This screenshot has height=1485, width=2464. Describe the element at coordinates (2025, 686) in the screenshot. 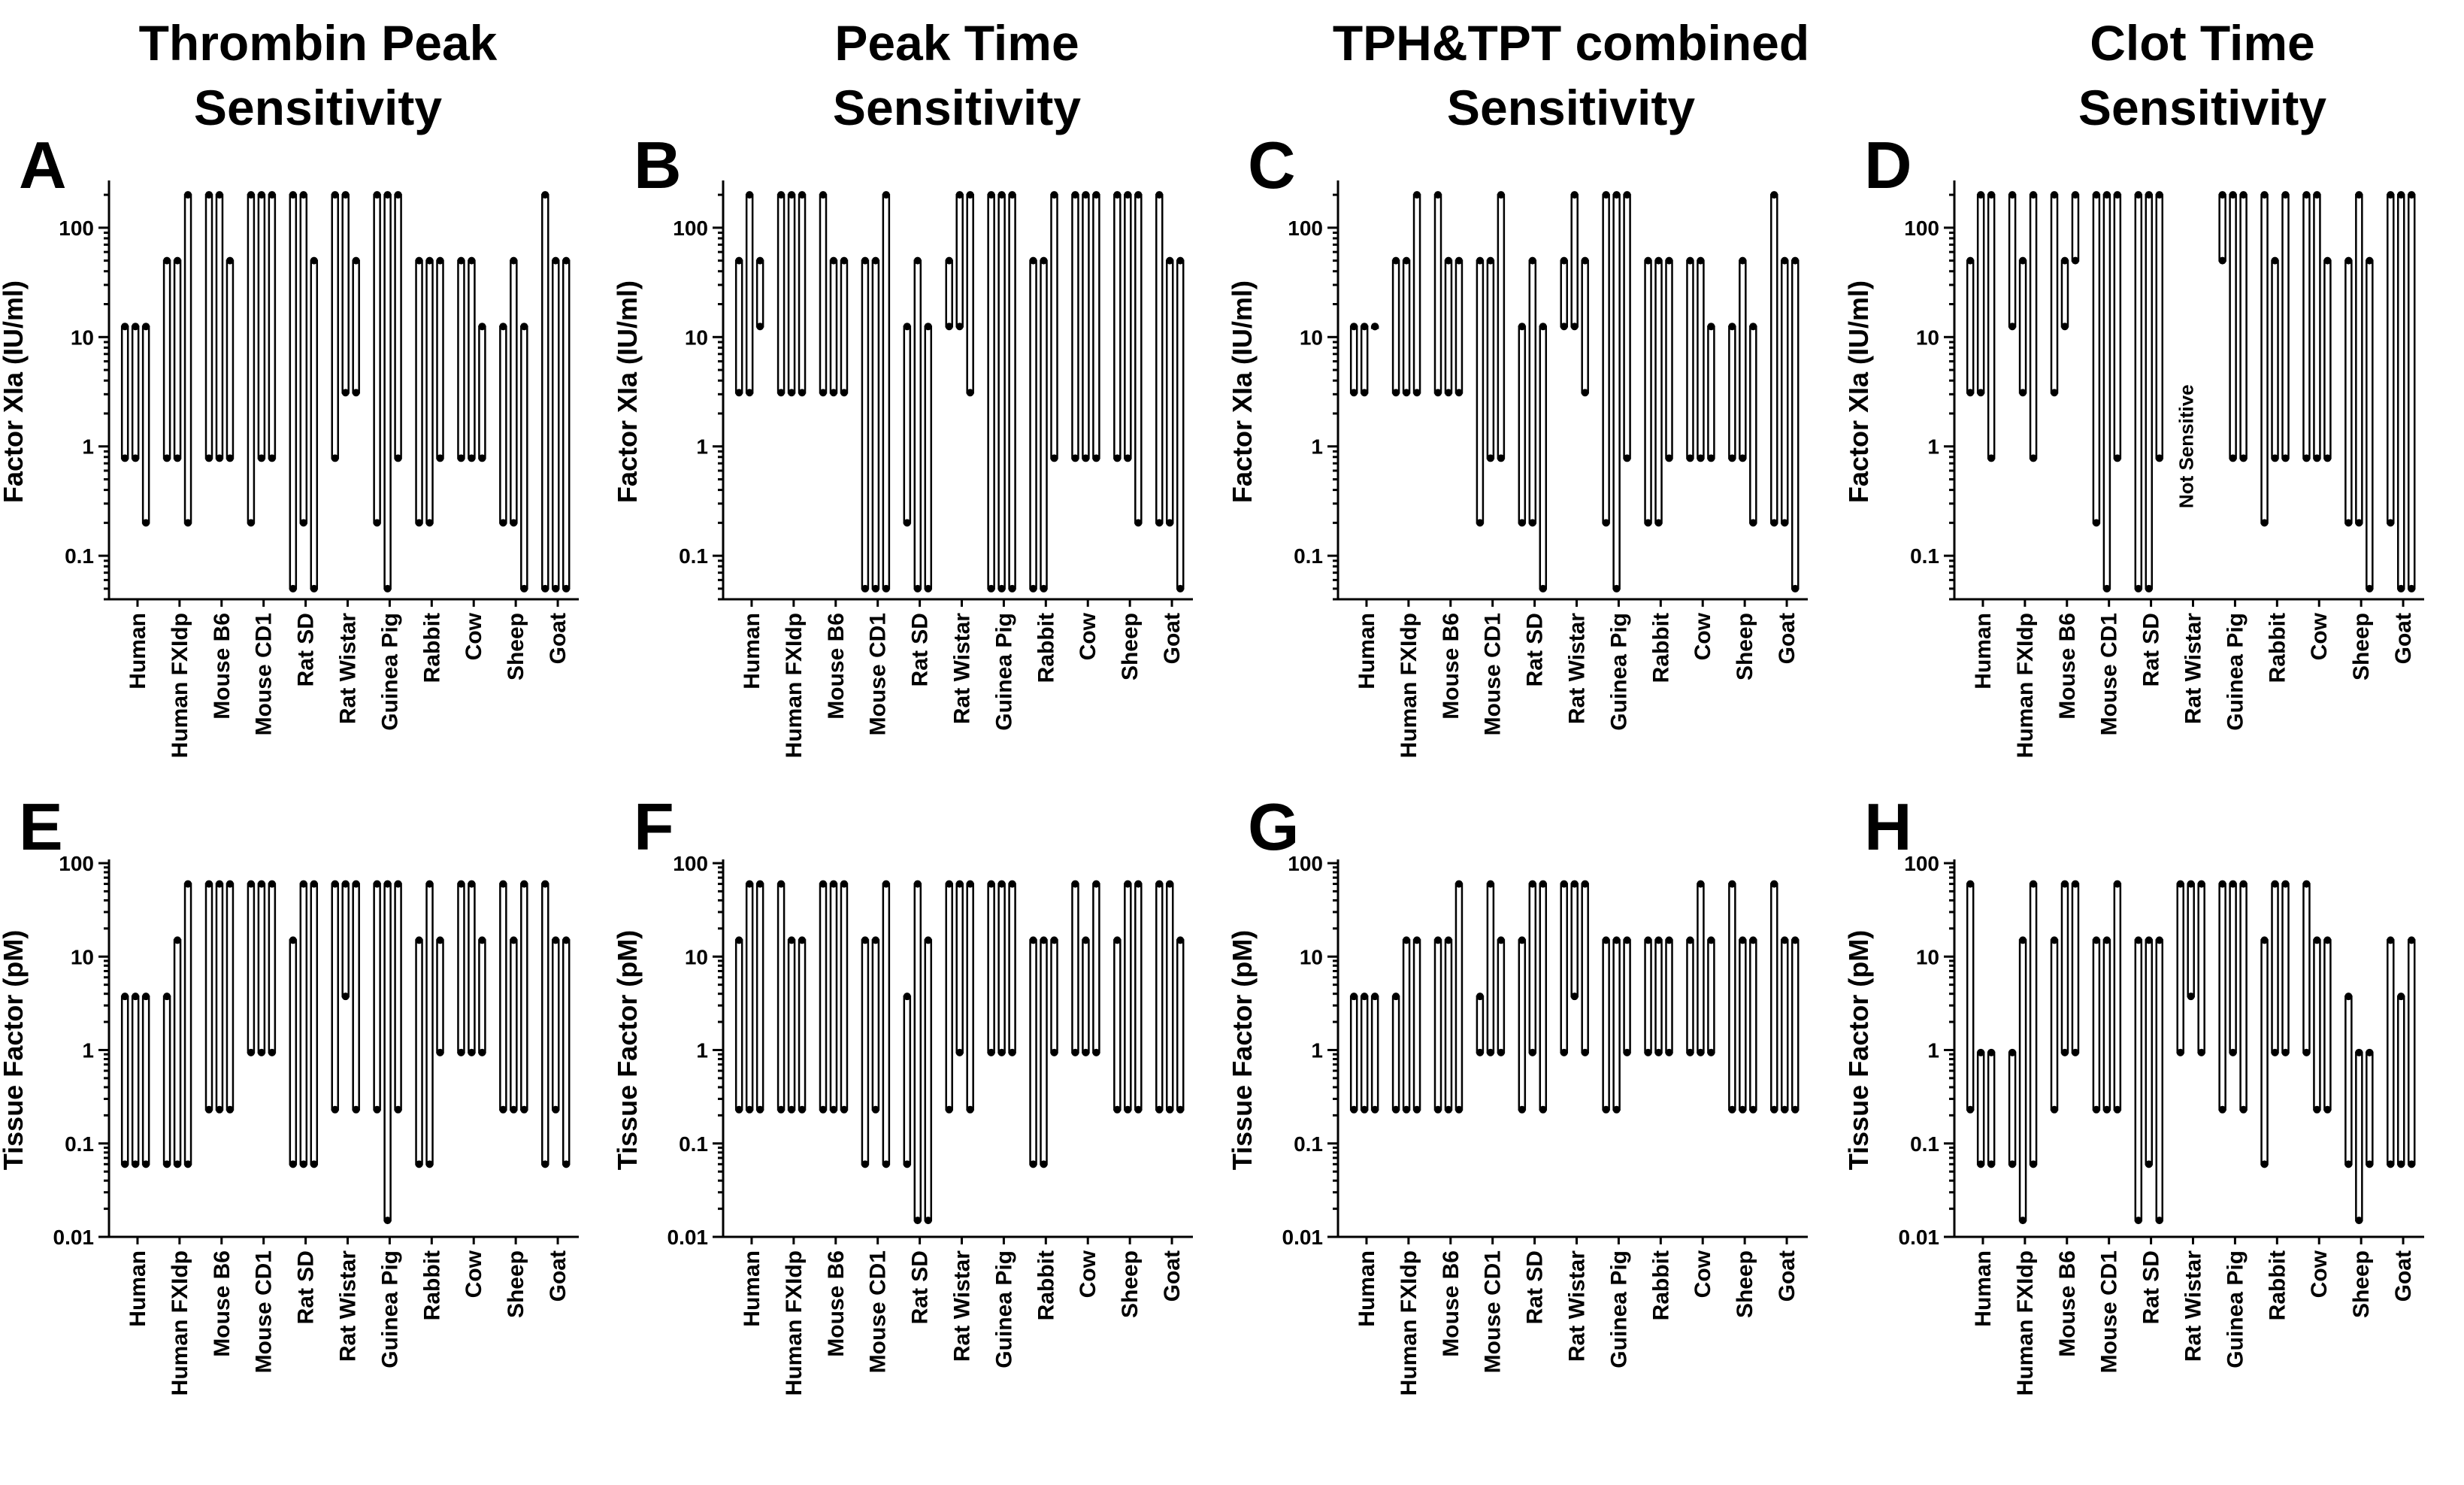

I see `x-category-label: Human FXIdp` at that location.